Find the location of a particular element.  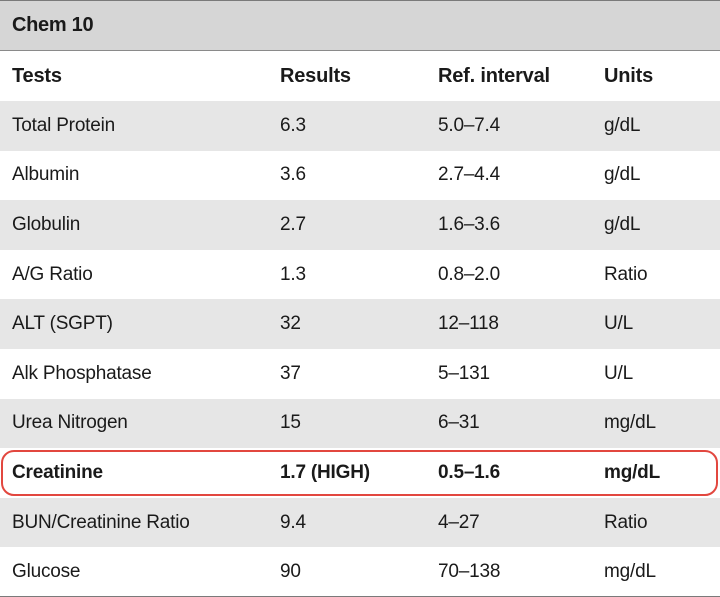

test-result: 6.3 is located at coordinates (293, 125).